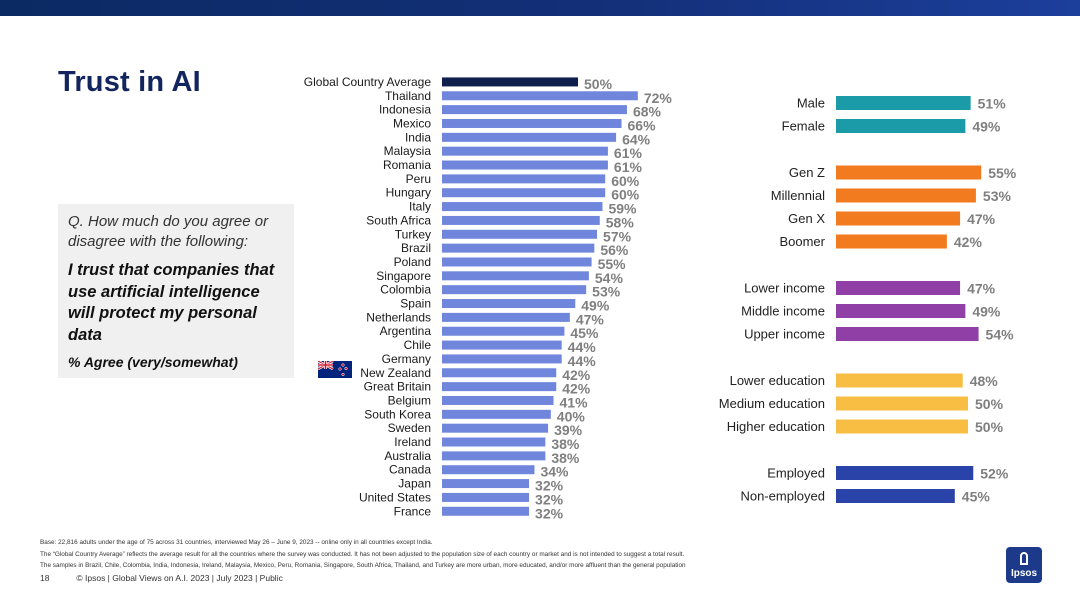 The image size is (1080, 607). What do you see at coordinates (636, 139) in the screenshot?
I see `country-value-india: 64%` at bounding box center [636, 139].